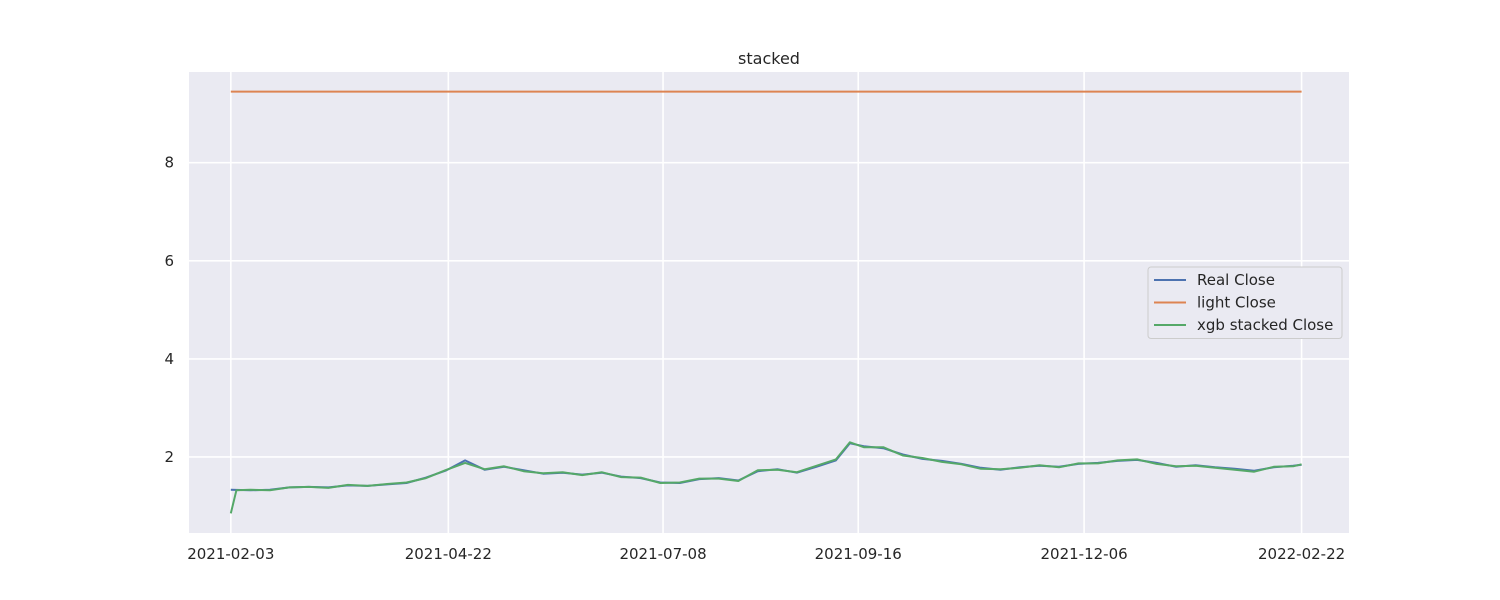 The image size is (1500, 600). Describe the element at coordinates (662, 554) in the screenshot. I see `x-tick-label: 2021-07-08` at that location.